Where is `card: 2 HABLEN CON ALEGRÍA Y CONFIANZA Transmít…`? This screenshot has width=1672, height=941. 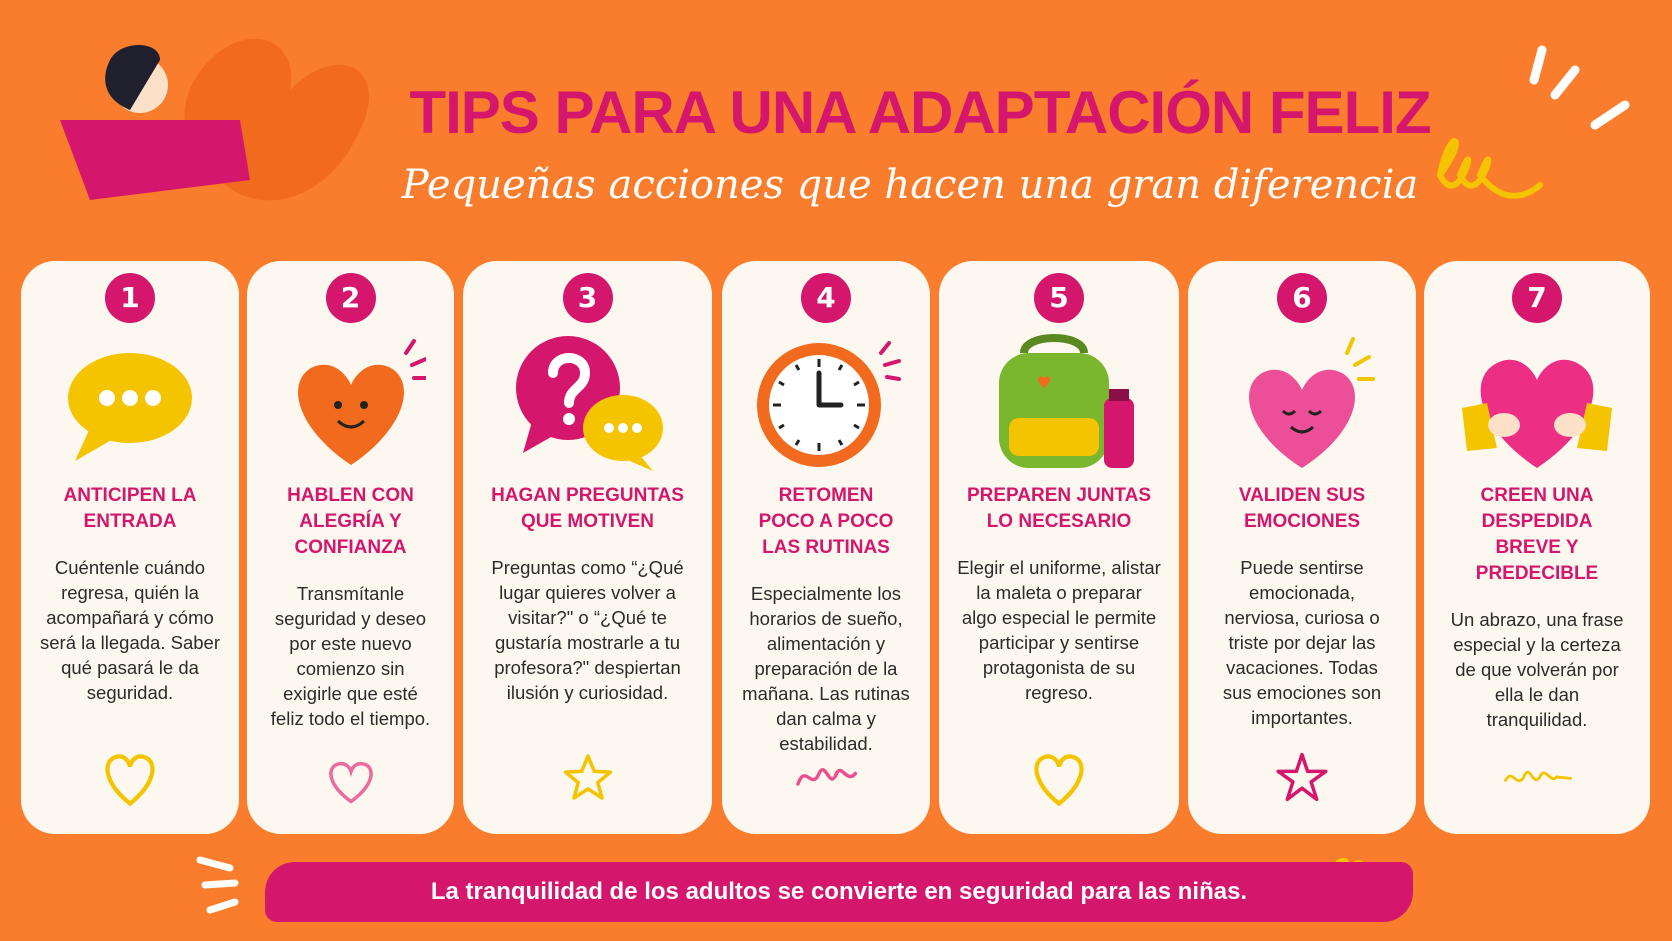
card: 2 HABLEN CON ALEGRÍA Y CONFIANZA Transmít… is located at coordinates (350, 547).